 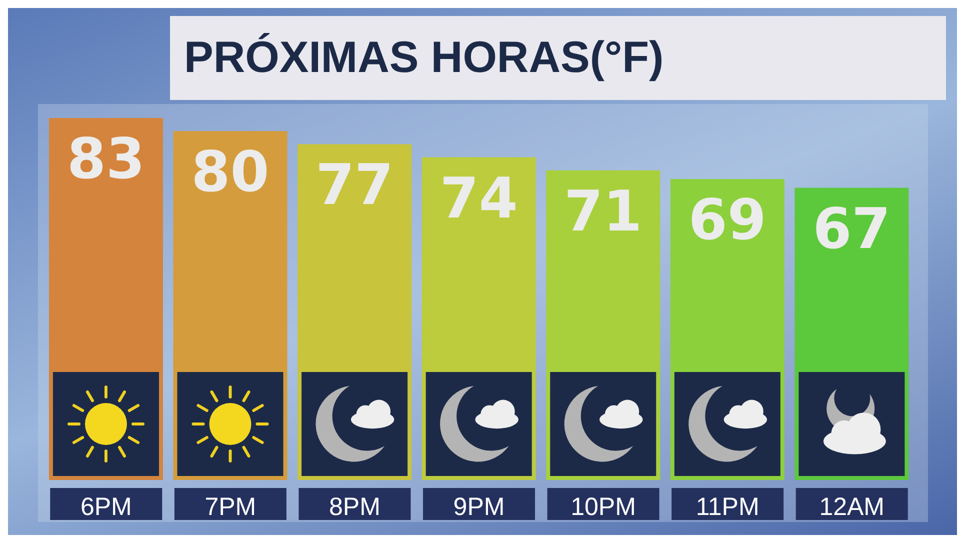 I want to click on x-tick-label: 6PM, so click(x=106, y=507).